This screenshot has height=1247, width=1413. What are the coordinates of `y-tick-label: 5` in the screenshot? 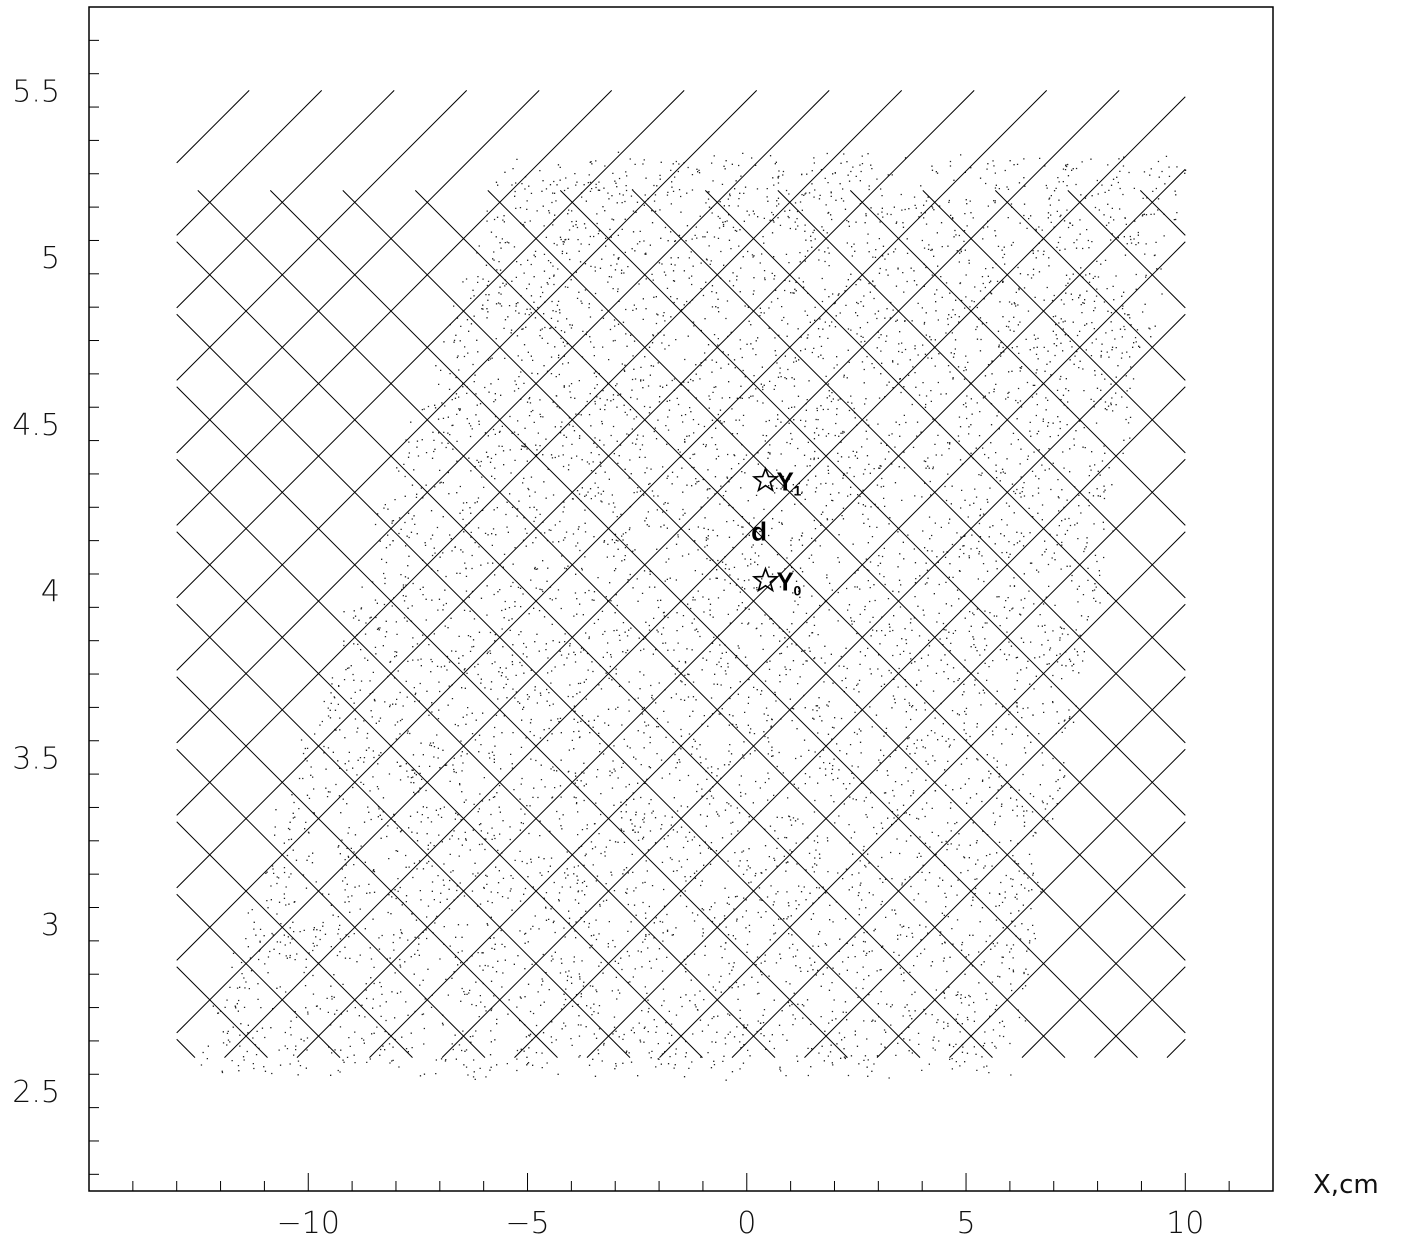 It's located at (50, 258).